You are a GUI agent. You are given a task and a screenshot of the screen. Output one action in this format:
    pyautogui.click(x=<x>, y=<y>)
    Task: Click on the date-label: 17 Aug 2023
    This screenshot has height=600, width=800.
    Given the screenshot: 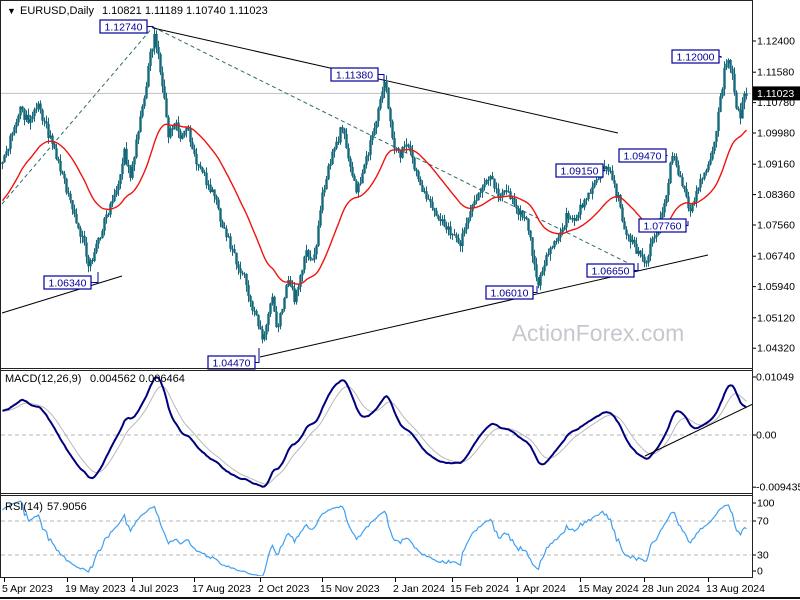 What is the action you would take?
    pyautogui.click(x=221, y=589)
    